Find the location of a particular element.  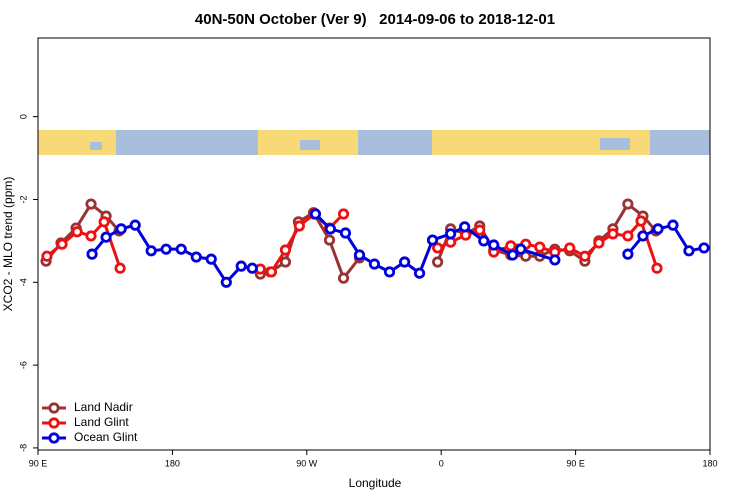

y-tick-label: -4 is located at coordinates (23, 282).